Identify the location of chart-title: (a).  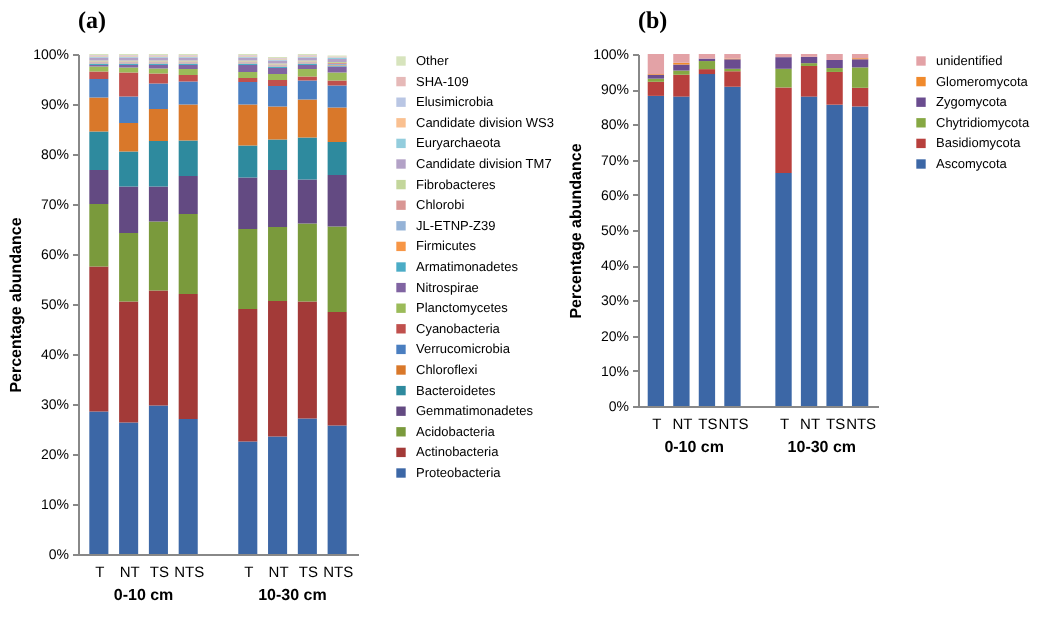
(92, 20).